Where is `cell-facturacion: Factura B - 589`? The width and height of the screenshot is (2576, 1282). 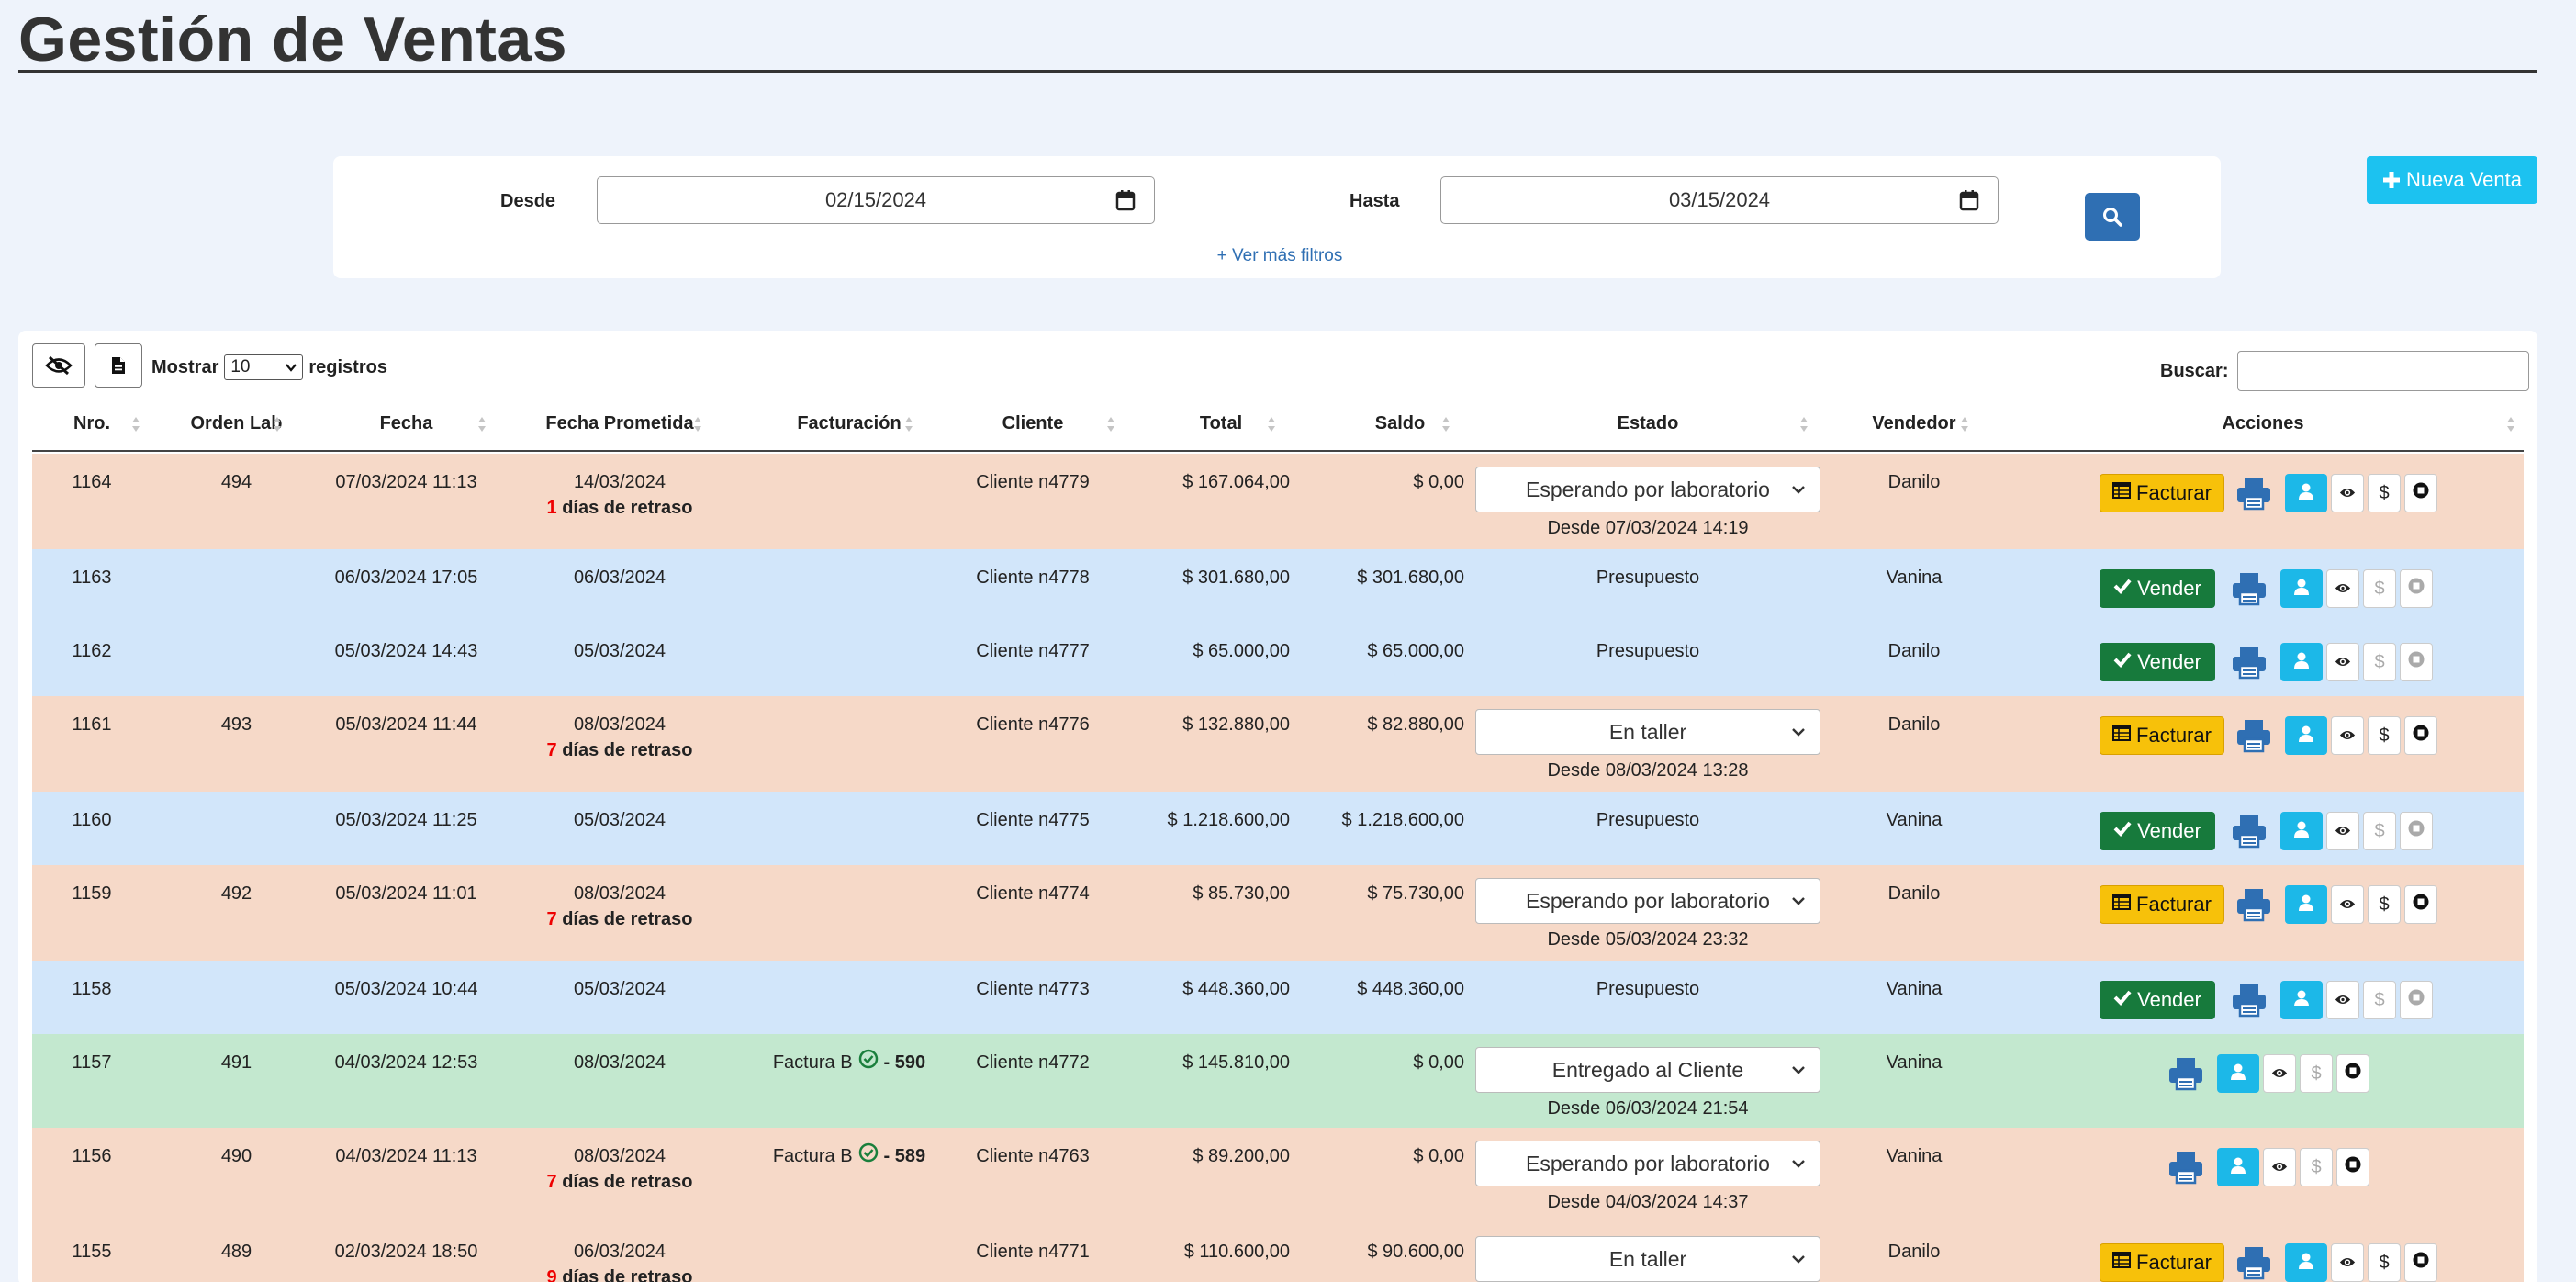
cell-facturacion: Factura B - 589 is located at coordinates (849, 1155).